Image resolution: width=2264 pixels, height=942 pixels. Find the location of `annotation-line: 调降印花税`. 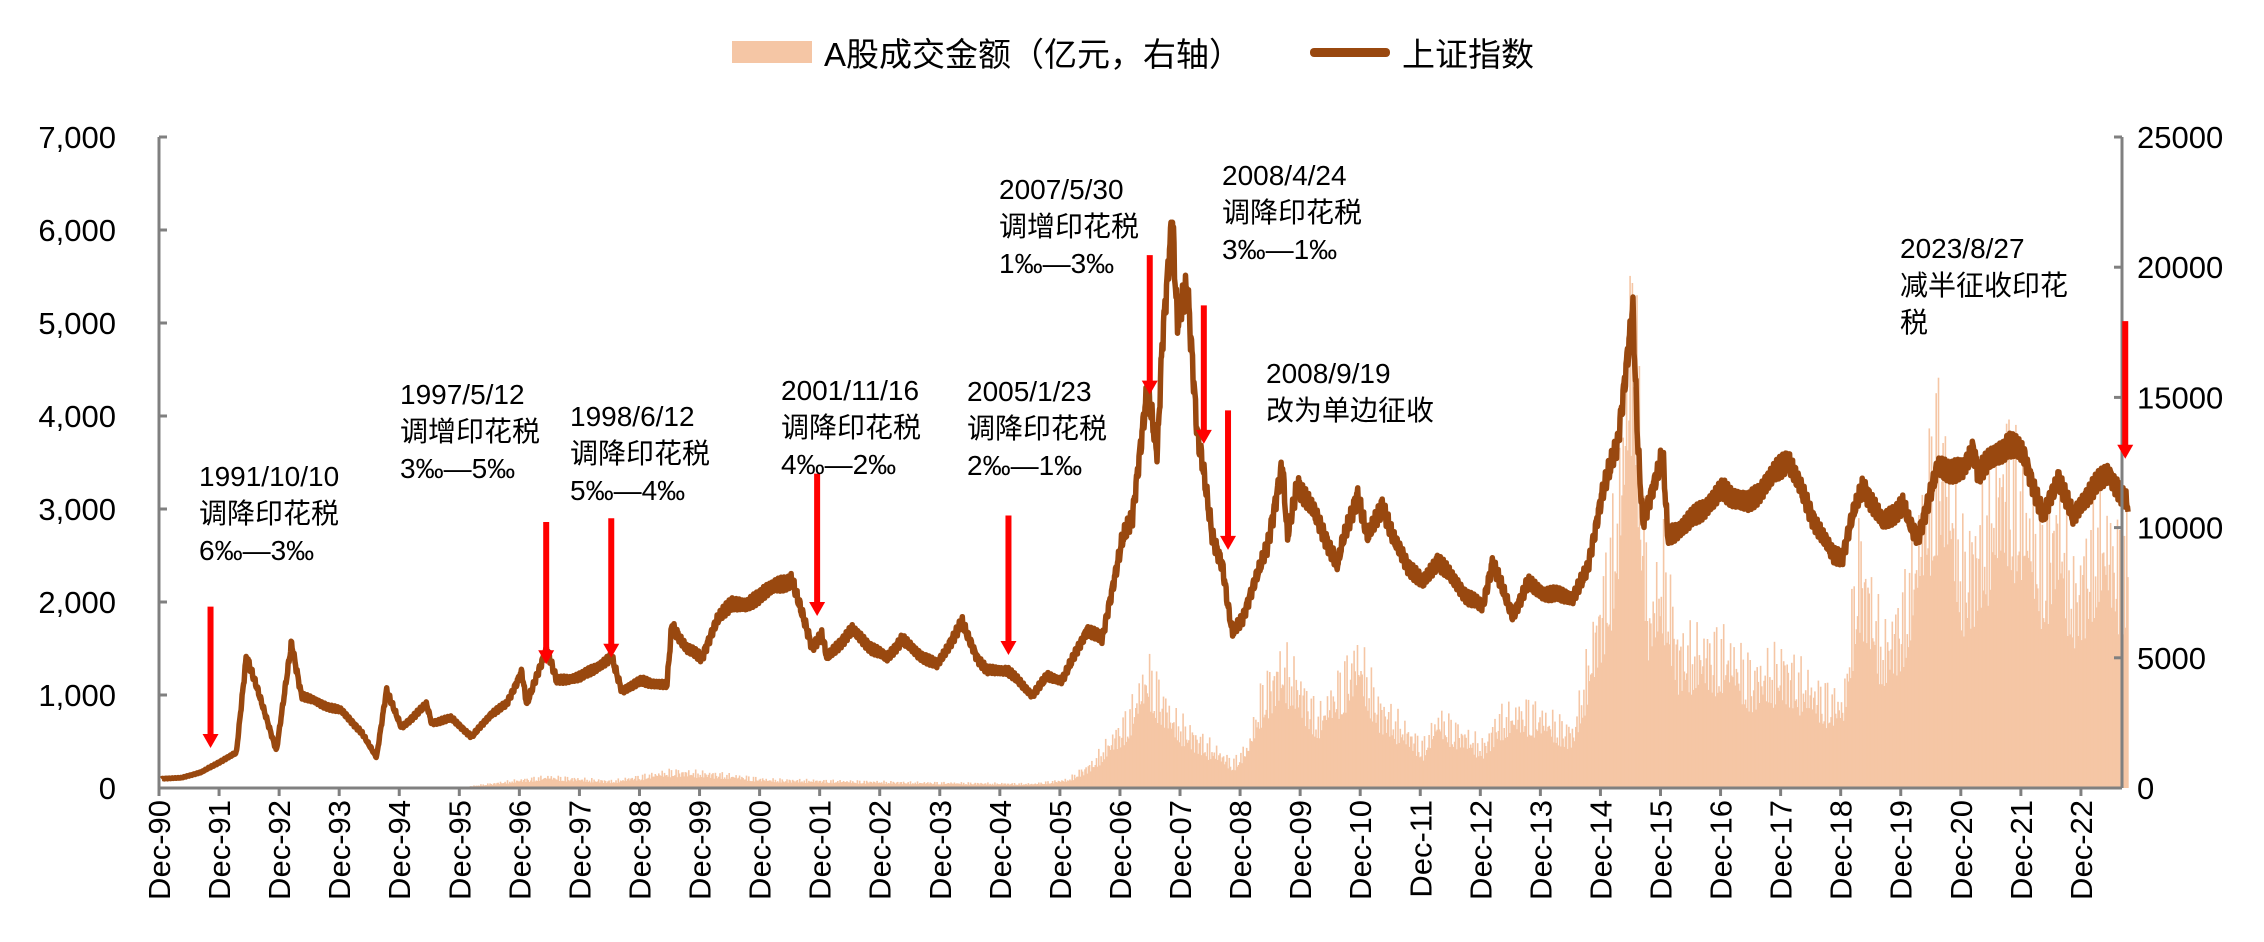

annotation-line: 调降印花税 is located at coordinates (1292, 212).